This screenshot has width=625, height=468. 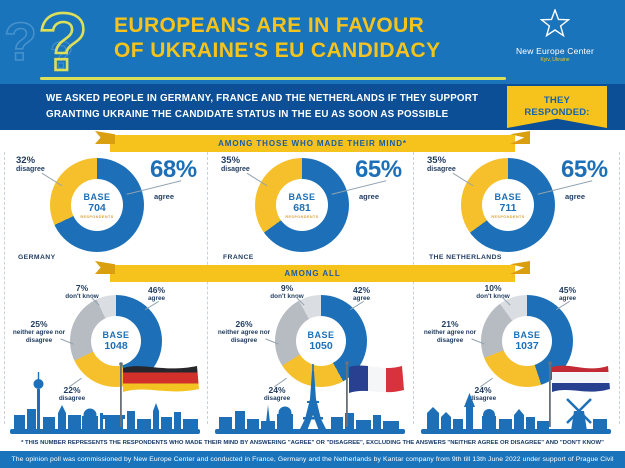 I want to click on ribbon-label: AMONG ALL, so click(x=312, y=273).